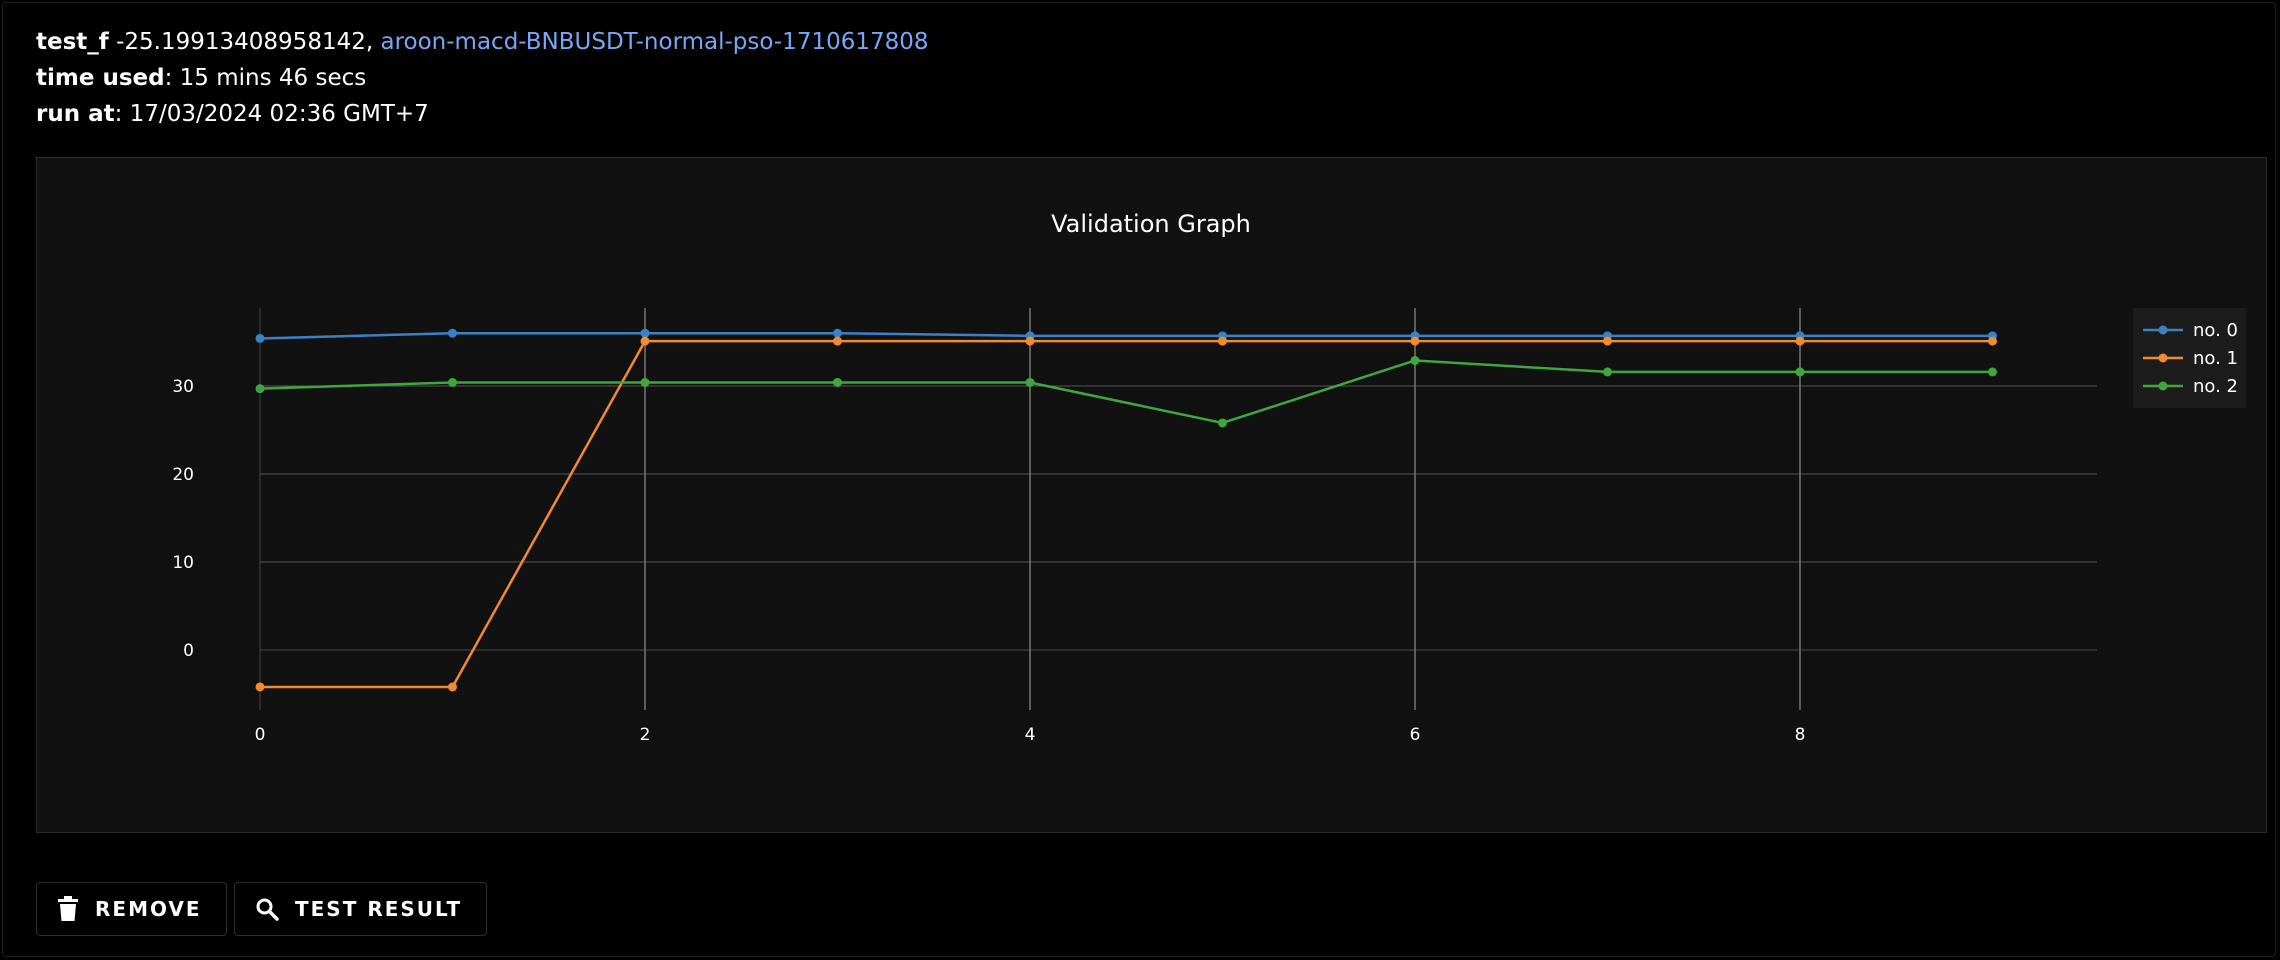  Describe the element at coordinates (72, 42) in the screenshot. I see `test-f-label: test_f` at that location.